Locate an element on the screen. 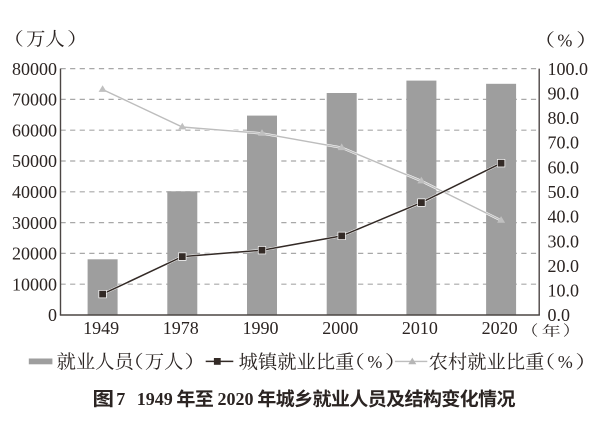  svg-text: 70000 is located at coordinates (34, 100).